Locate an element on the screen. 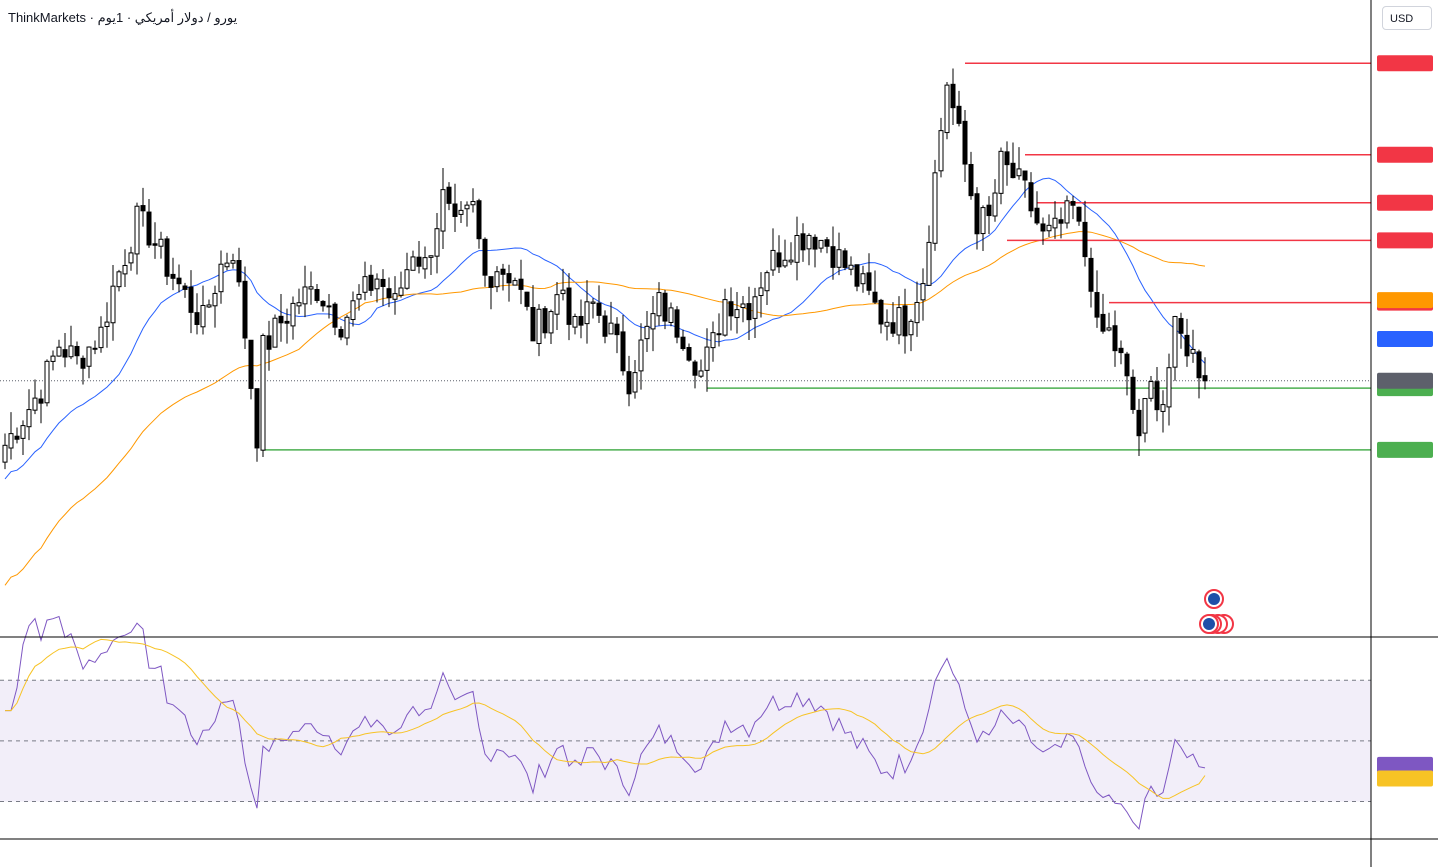 This screenshot has width=1438, height=867. ma-slow-price-tag-bg is located at coordinates (1405, 300).